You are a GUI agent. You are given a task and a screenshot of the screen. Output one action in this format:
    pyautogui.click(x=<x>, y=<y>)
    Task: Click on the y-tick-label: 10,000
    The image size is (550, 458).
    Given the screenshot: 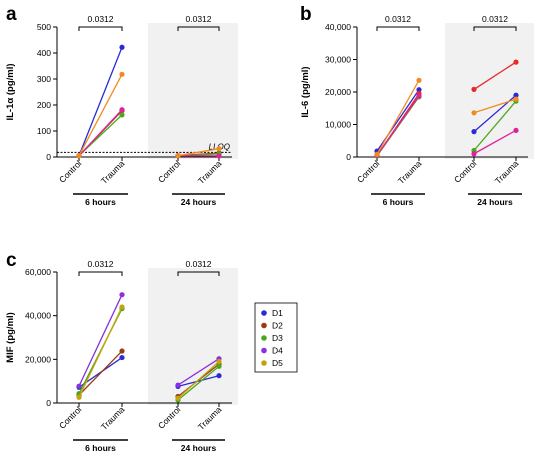 What is the action you would take?
    pyautogui.click(x=338, y=125)
    